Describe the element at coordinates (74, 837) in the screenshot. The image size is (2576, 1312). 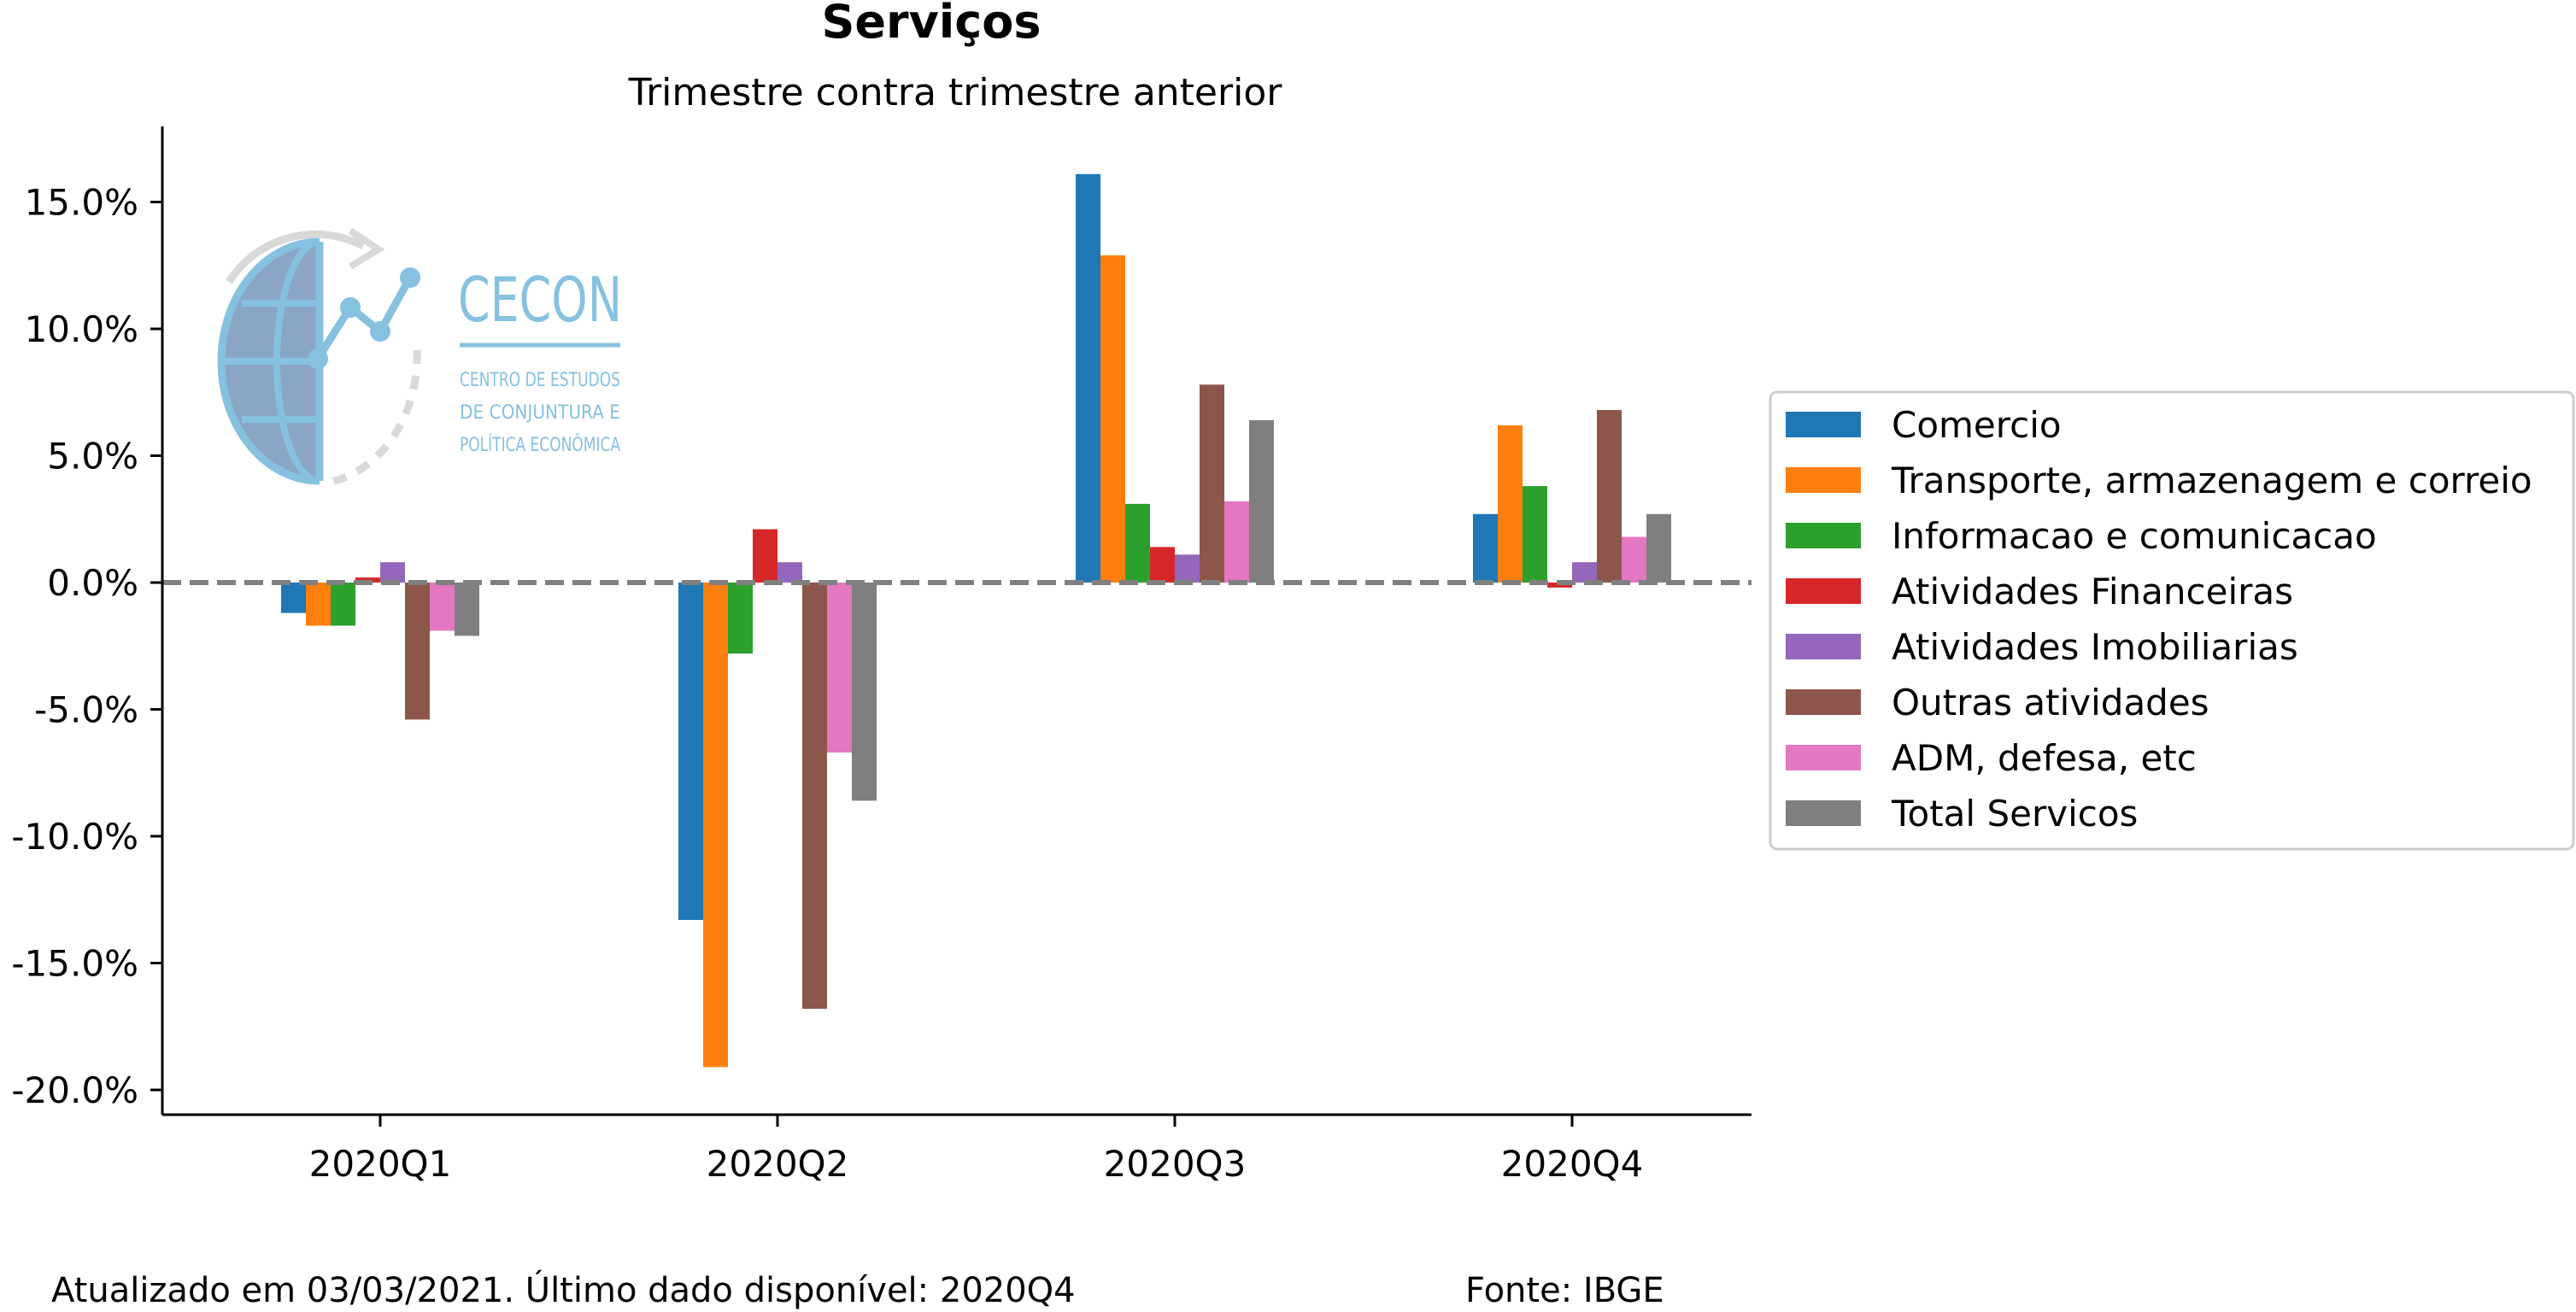
I see `y-tick-label: -10.0%` at that location.